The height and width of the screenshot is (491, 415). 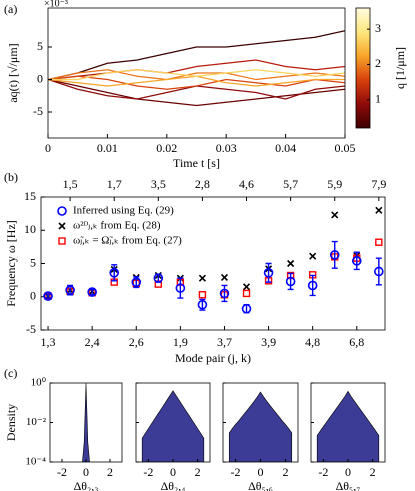 I want to click on y-tick-label: 10⁰, so click(x=39, y=383).